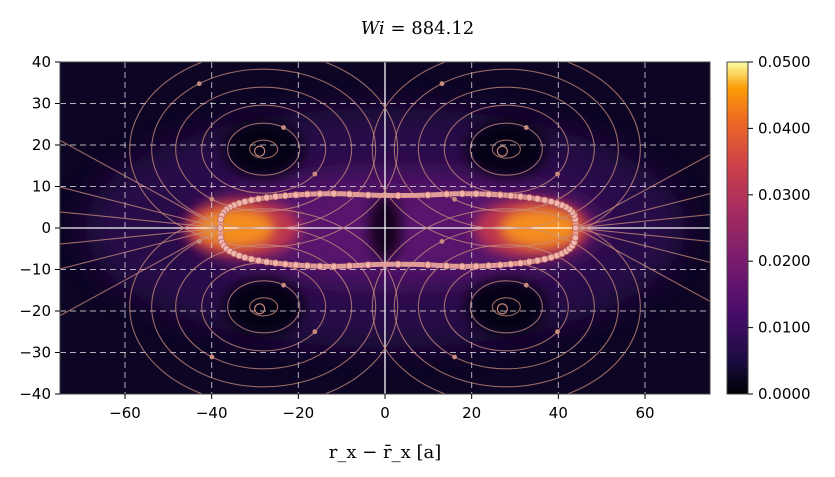 This screenshot has height=477, width=835. What do you see at coordinates (398, 230) in the screenshot?
I see `droplet-boundary` at bounding box center [398, 230].